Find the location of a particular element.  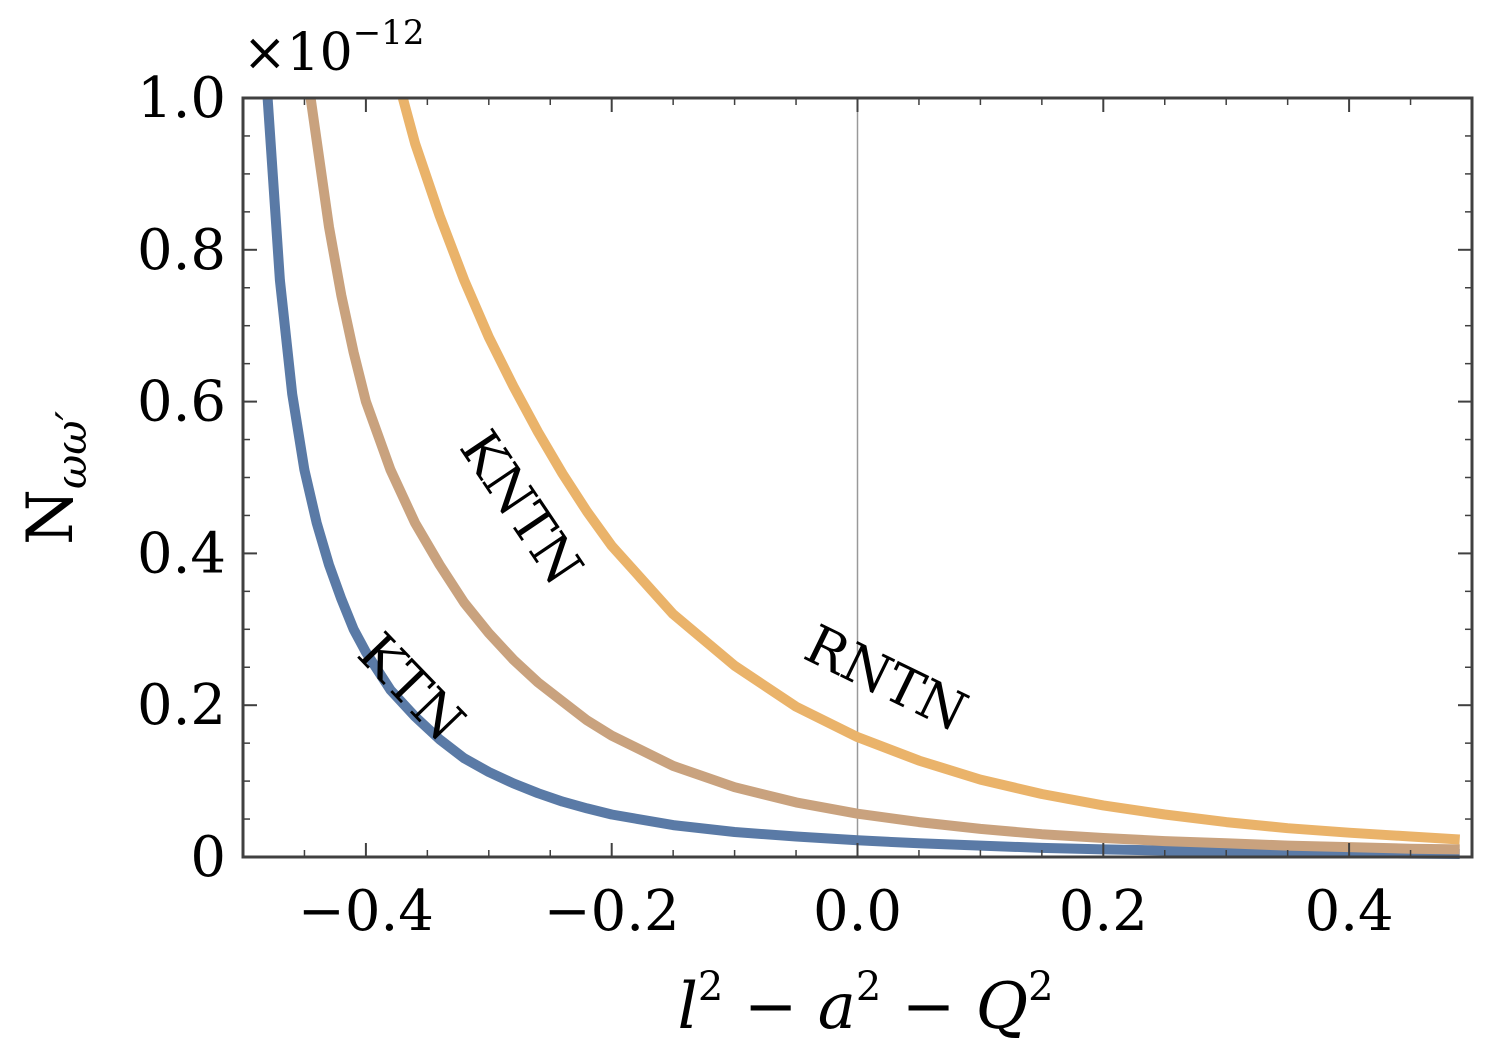

x-tick-label: 0.4 is located at coordinates (1349, 911).